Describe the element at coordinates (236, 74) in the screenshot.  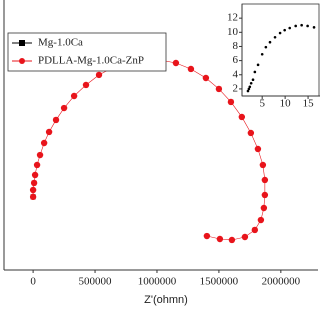
I see `y-tick-label: 4` at that location.